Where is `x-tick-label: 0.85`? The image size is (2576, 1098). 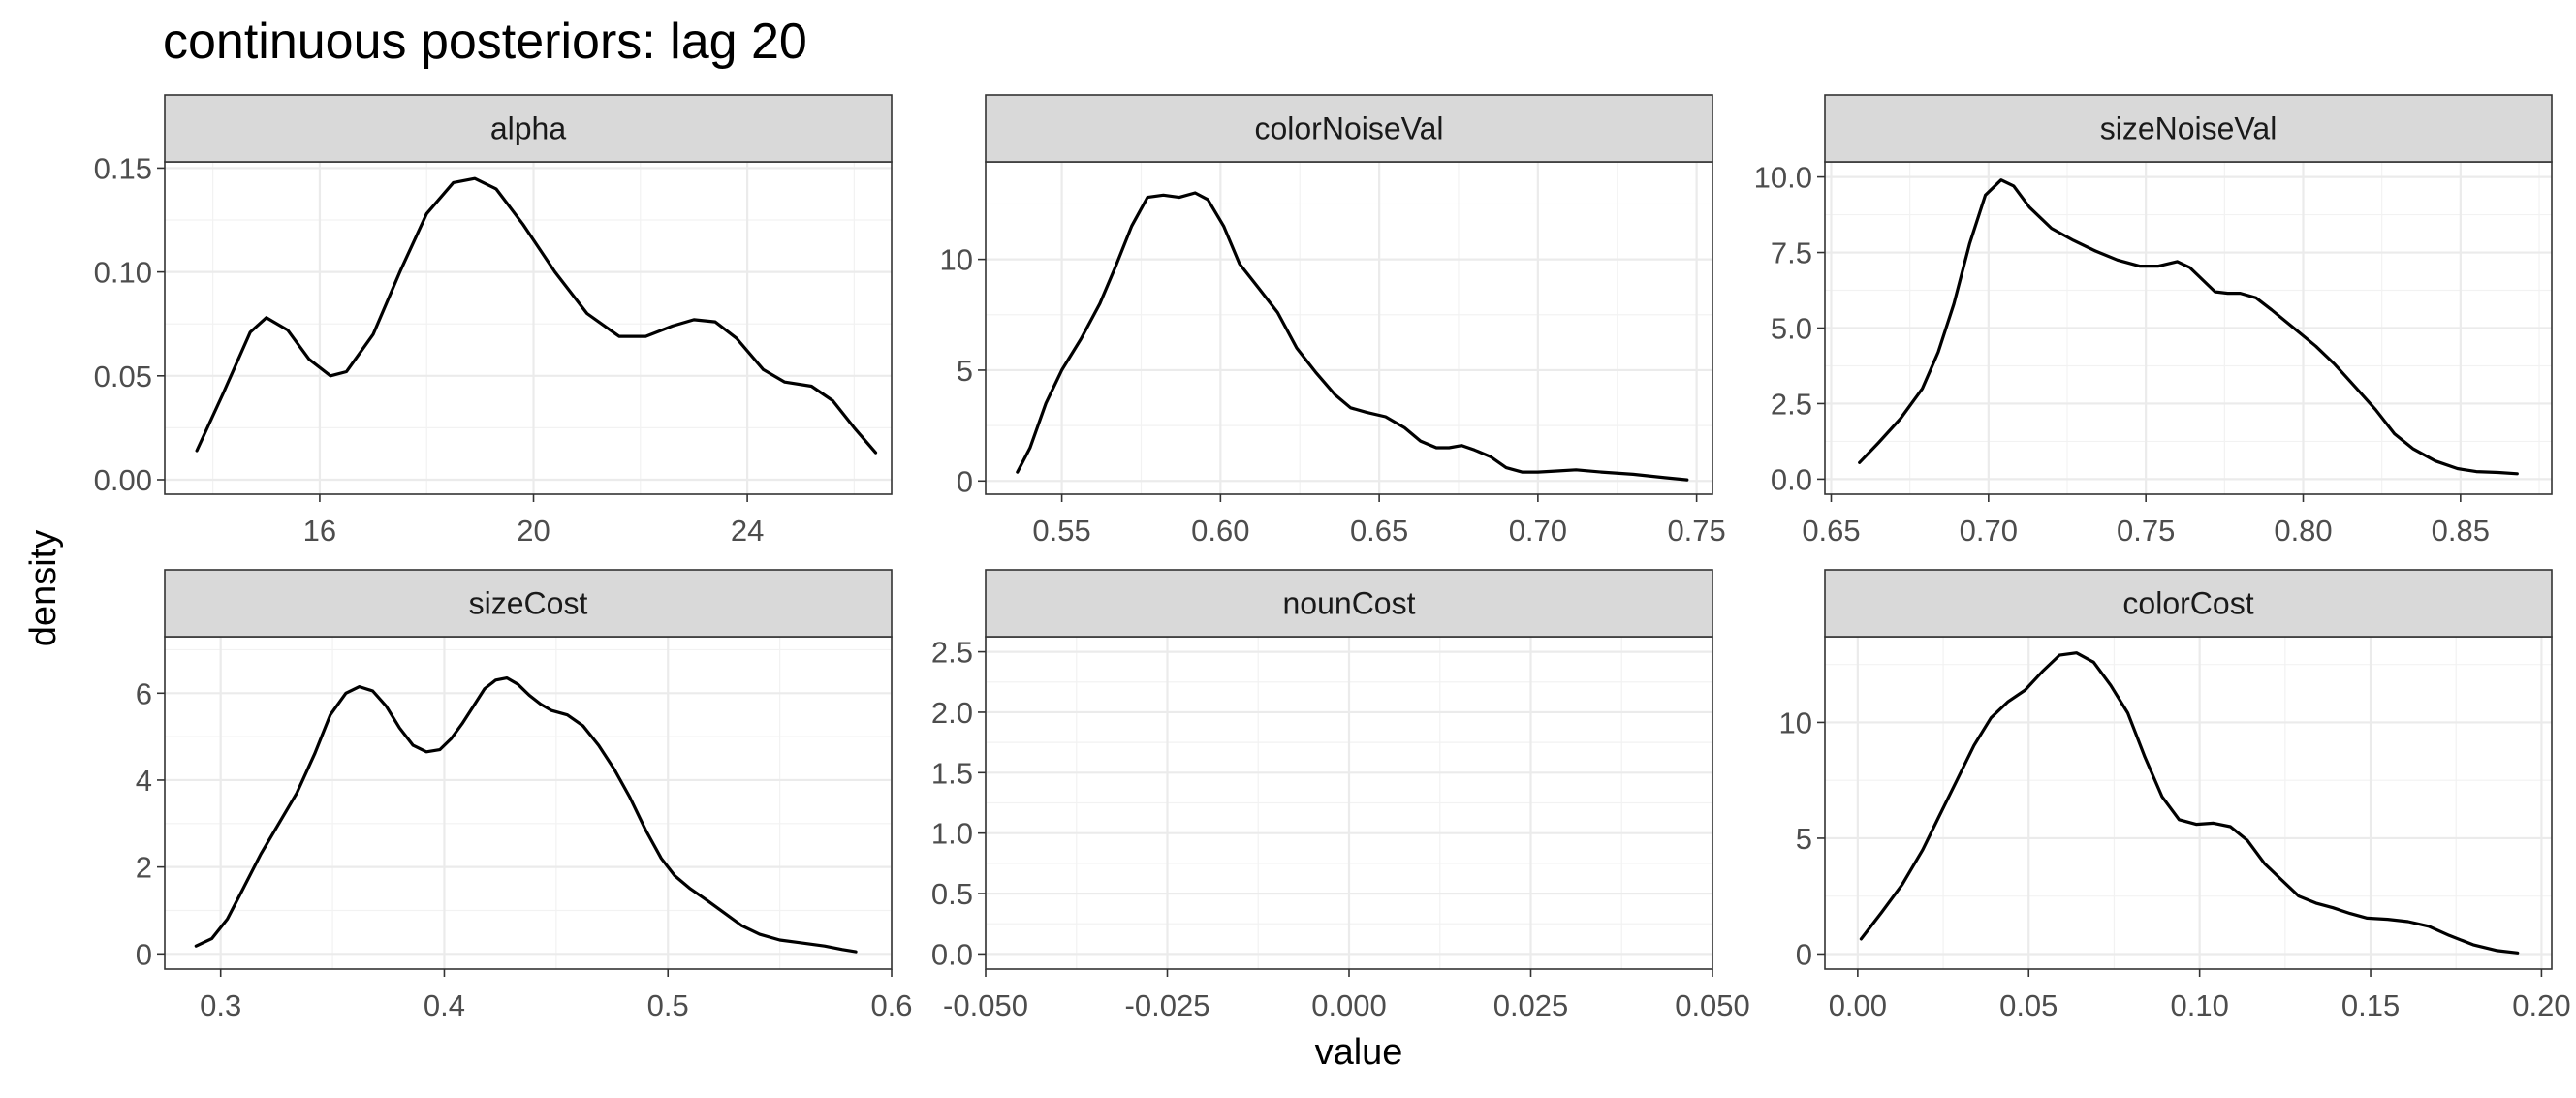
x-tick-label: 0.85 is located at coordinates (2461, 531).